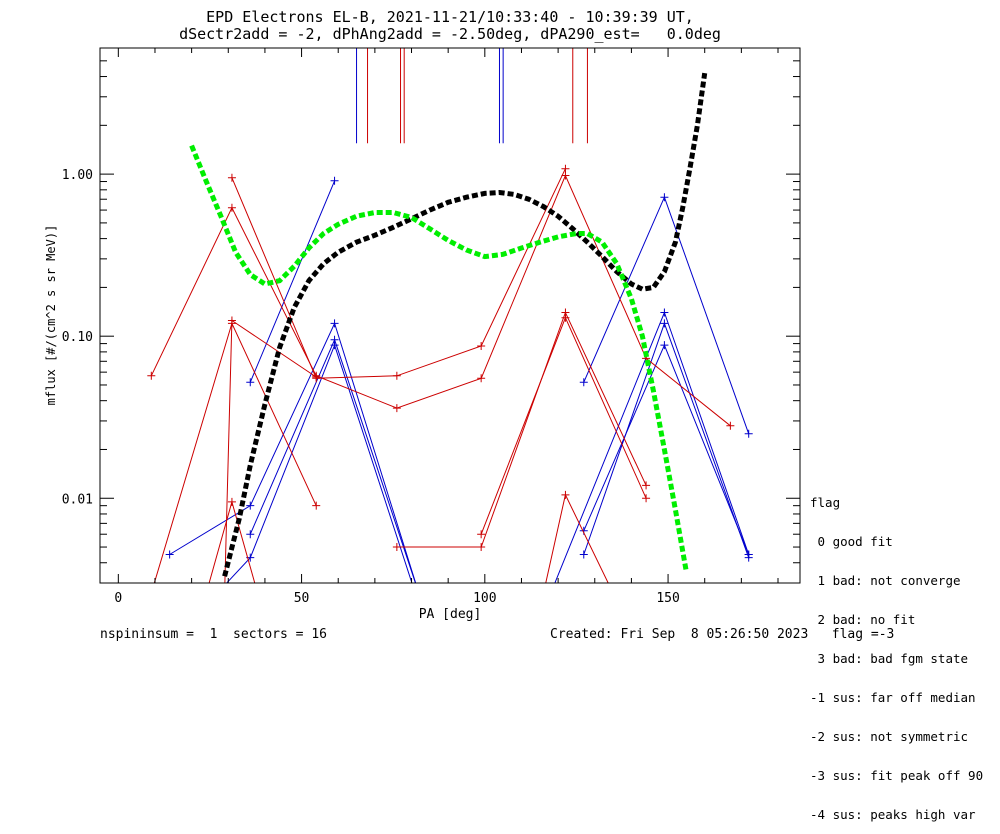 The height and width of the screenshot is (834, 1000). I want to click on vertical-markers, so click(472, 96).